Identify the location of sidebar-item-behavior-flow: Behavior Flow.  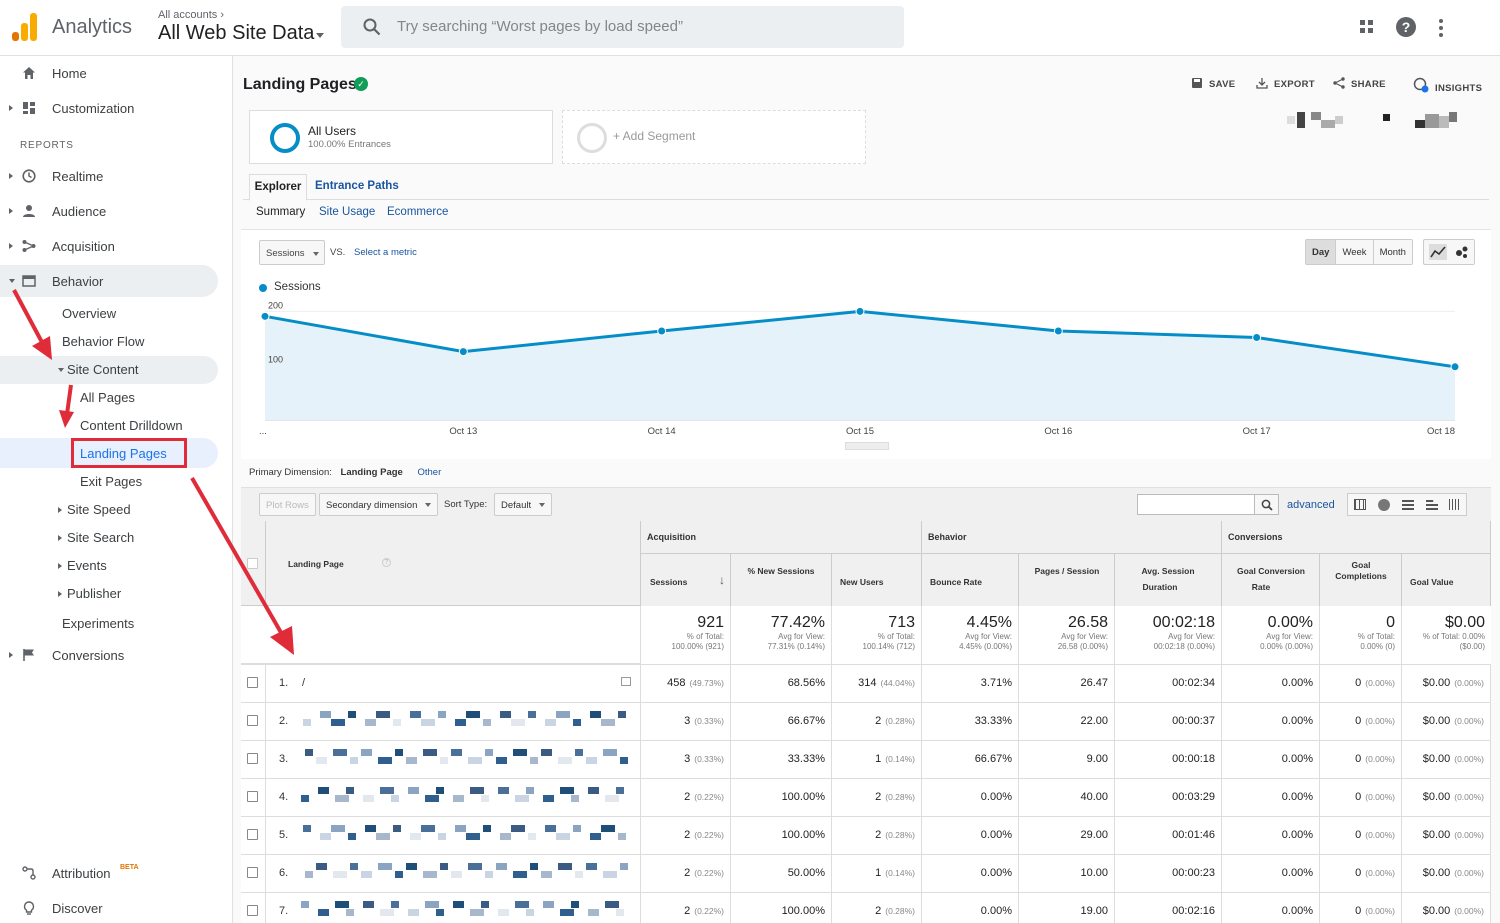
(103, 341).